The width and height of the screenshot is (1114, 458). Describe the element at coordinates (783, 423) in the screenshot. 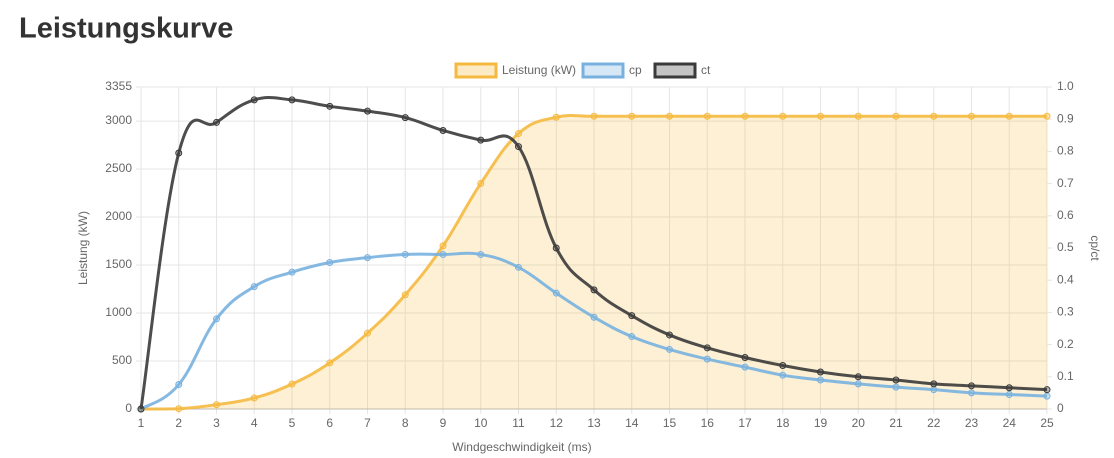

I see `x-tick-label: 18` at that location.